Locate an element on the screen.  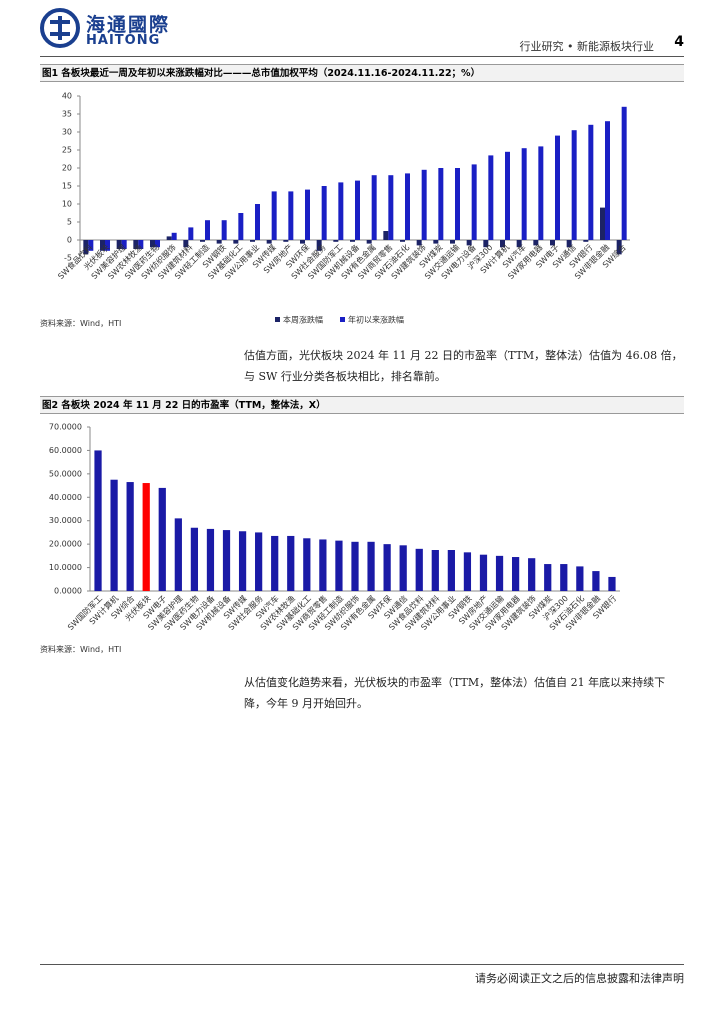
logo-icon is located at coordinates (60, 28).